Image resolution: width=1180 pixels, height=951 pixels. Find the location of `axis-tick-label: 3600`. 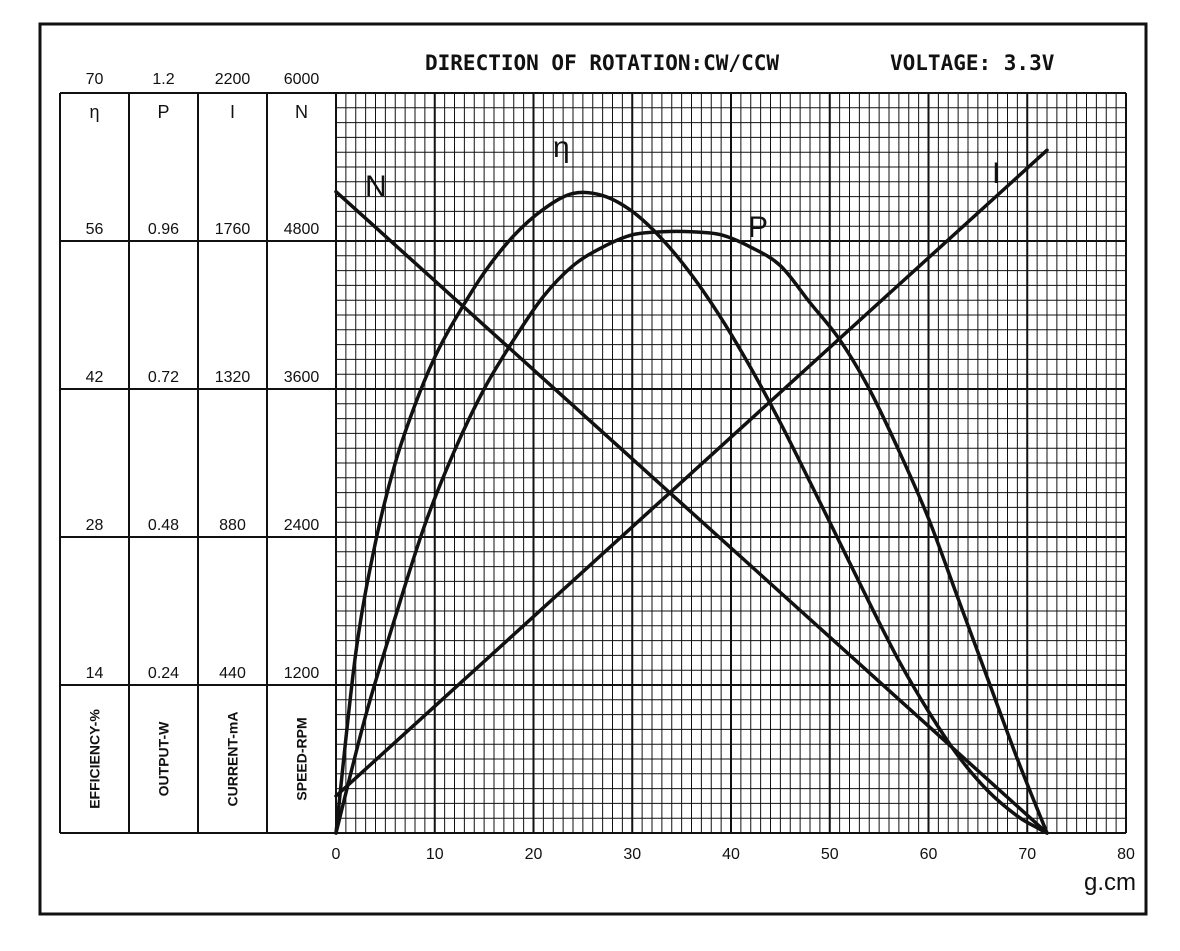

axis-tick-label: 3600 is located at coordinates (302, 377).